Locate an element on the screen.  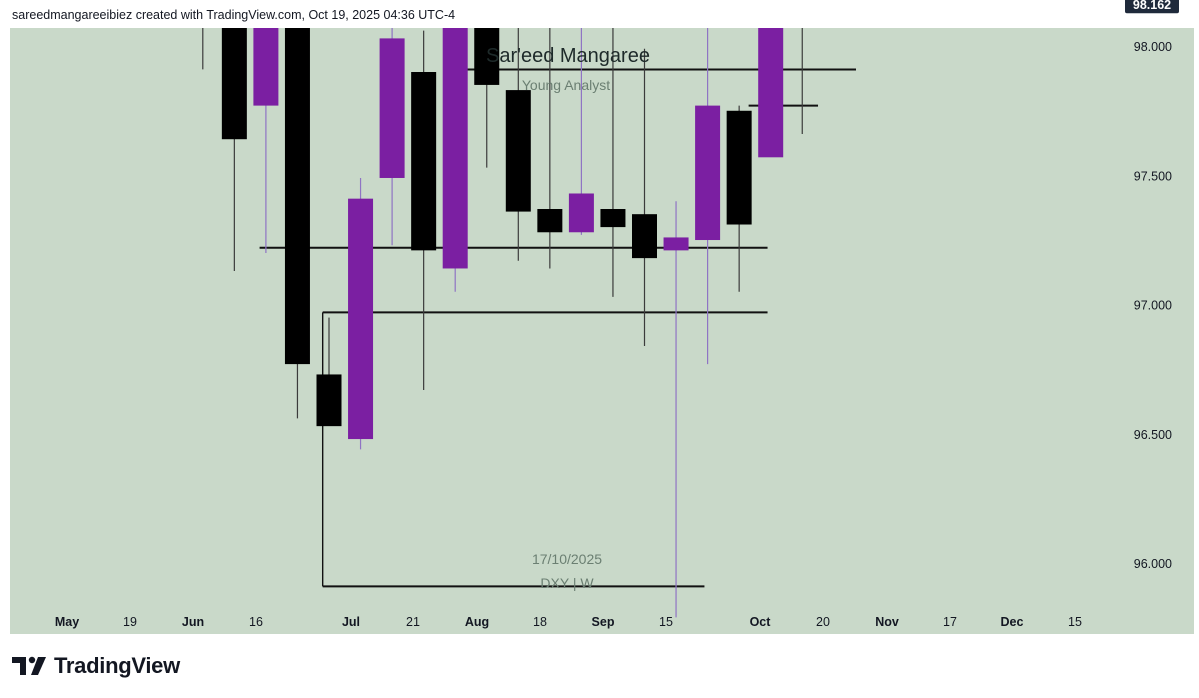
price-axis-background is located at coordinates (1152, 331).